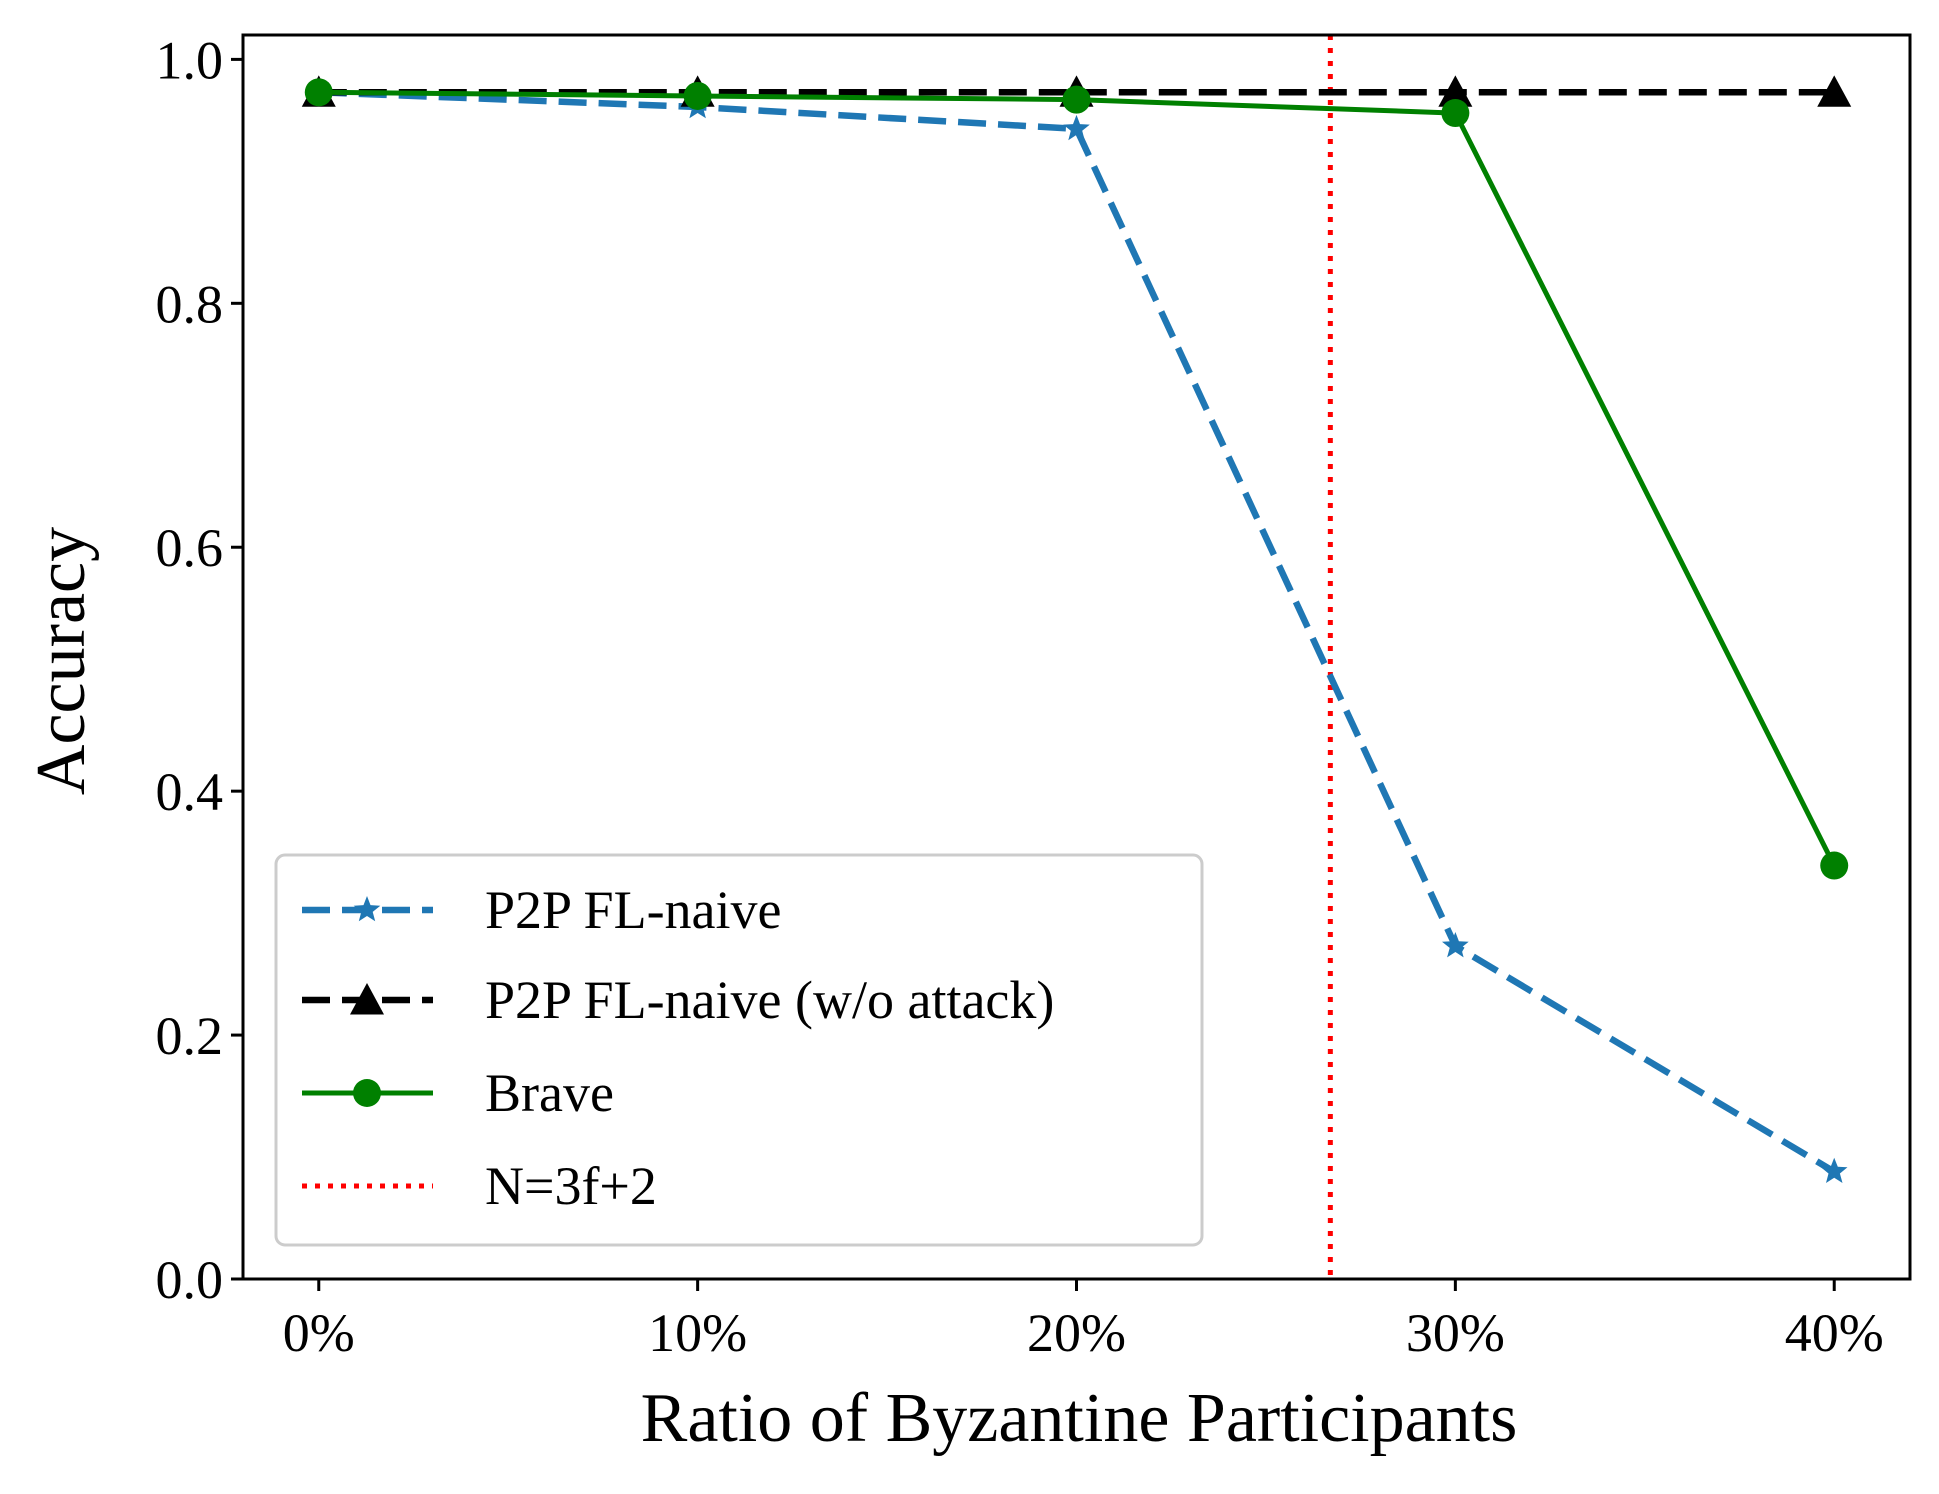 This screenshot has height=1494, width=1939. Describe the element at coordinates (1079, 1418) in the screenshot. I see `x-axis-label: Ratio of Byzantine Participants` at that location.